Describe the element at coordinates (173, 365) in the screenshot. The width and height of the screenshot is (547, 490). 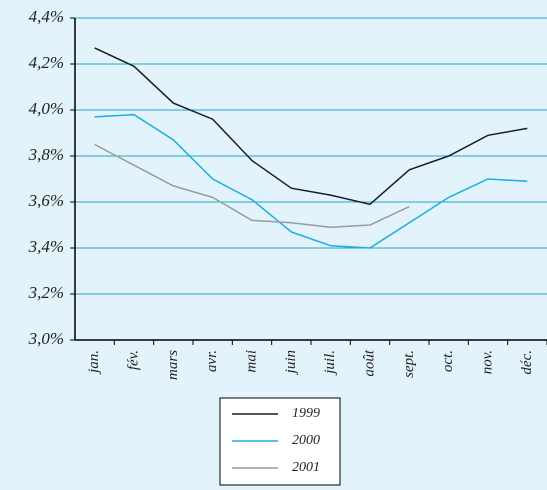
I see `x-tick-label: mars` at that location.